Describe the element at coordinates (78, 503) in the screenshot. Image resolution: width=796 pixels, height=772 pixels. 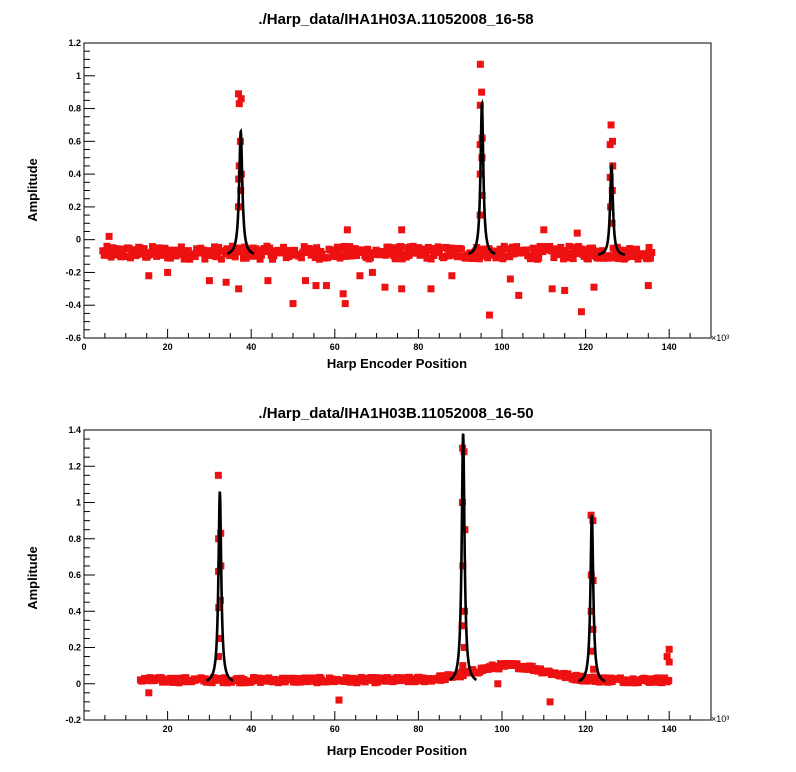
I see `y-tick-label: 1` at that location.